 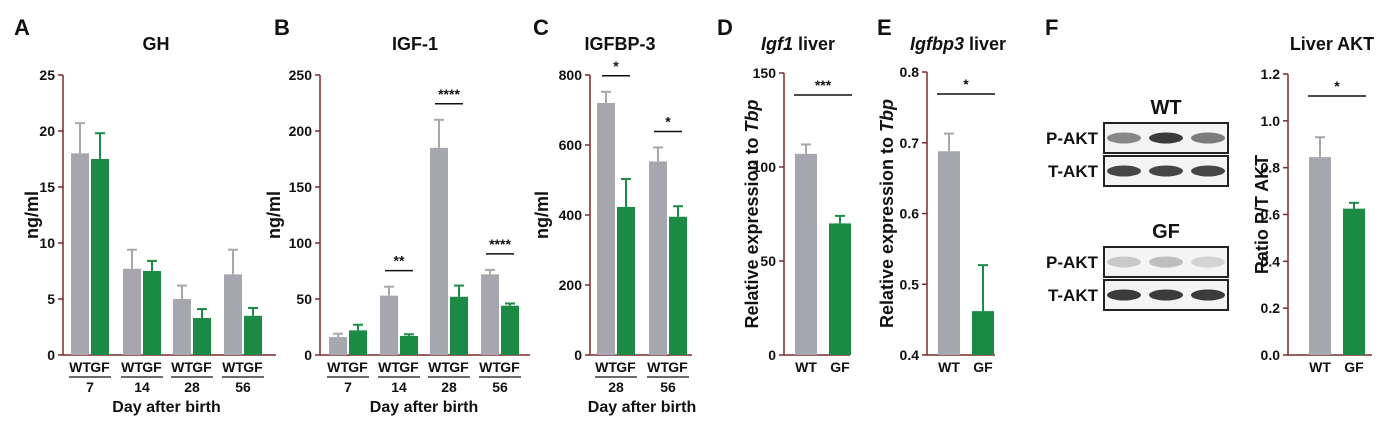 What do you see at coordinates (910, 355) in the screenshot?
I see `y-tick-label: 0.4` at bounding box center [910, 355].